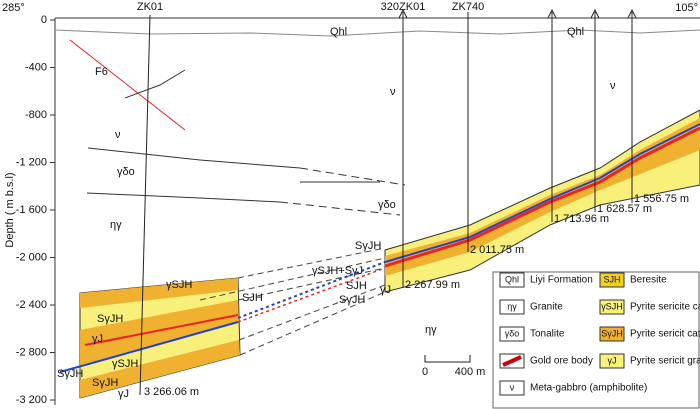 Image resolution: width=700 pixels, height=409 pixels. What do you see at coordinates (31, 400) in the screenshot?
I see `tick-label: -3 200` at bounding box center [31, 400].